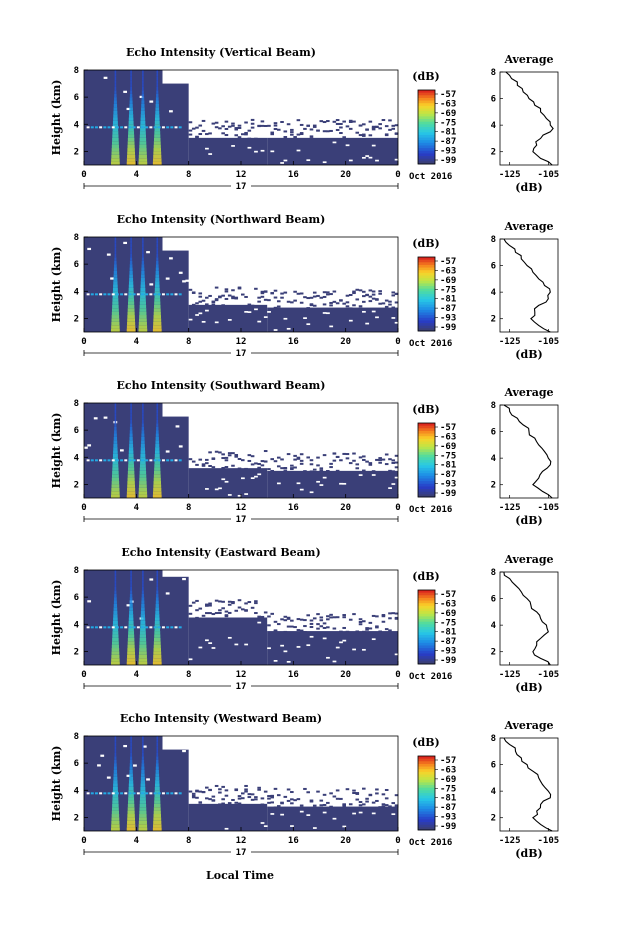 Image resolution: width=618 pixels, height=929 pixels. I want to click on echo-region, so click(175, 790).